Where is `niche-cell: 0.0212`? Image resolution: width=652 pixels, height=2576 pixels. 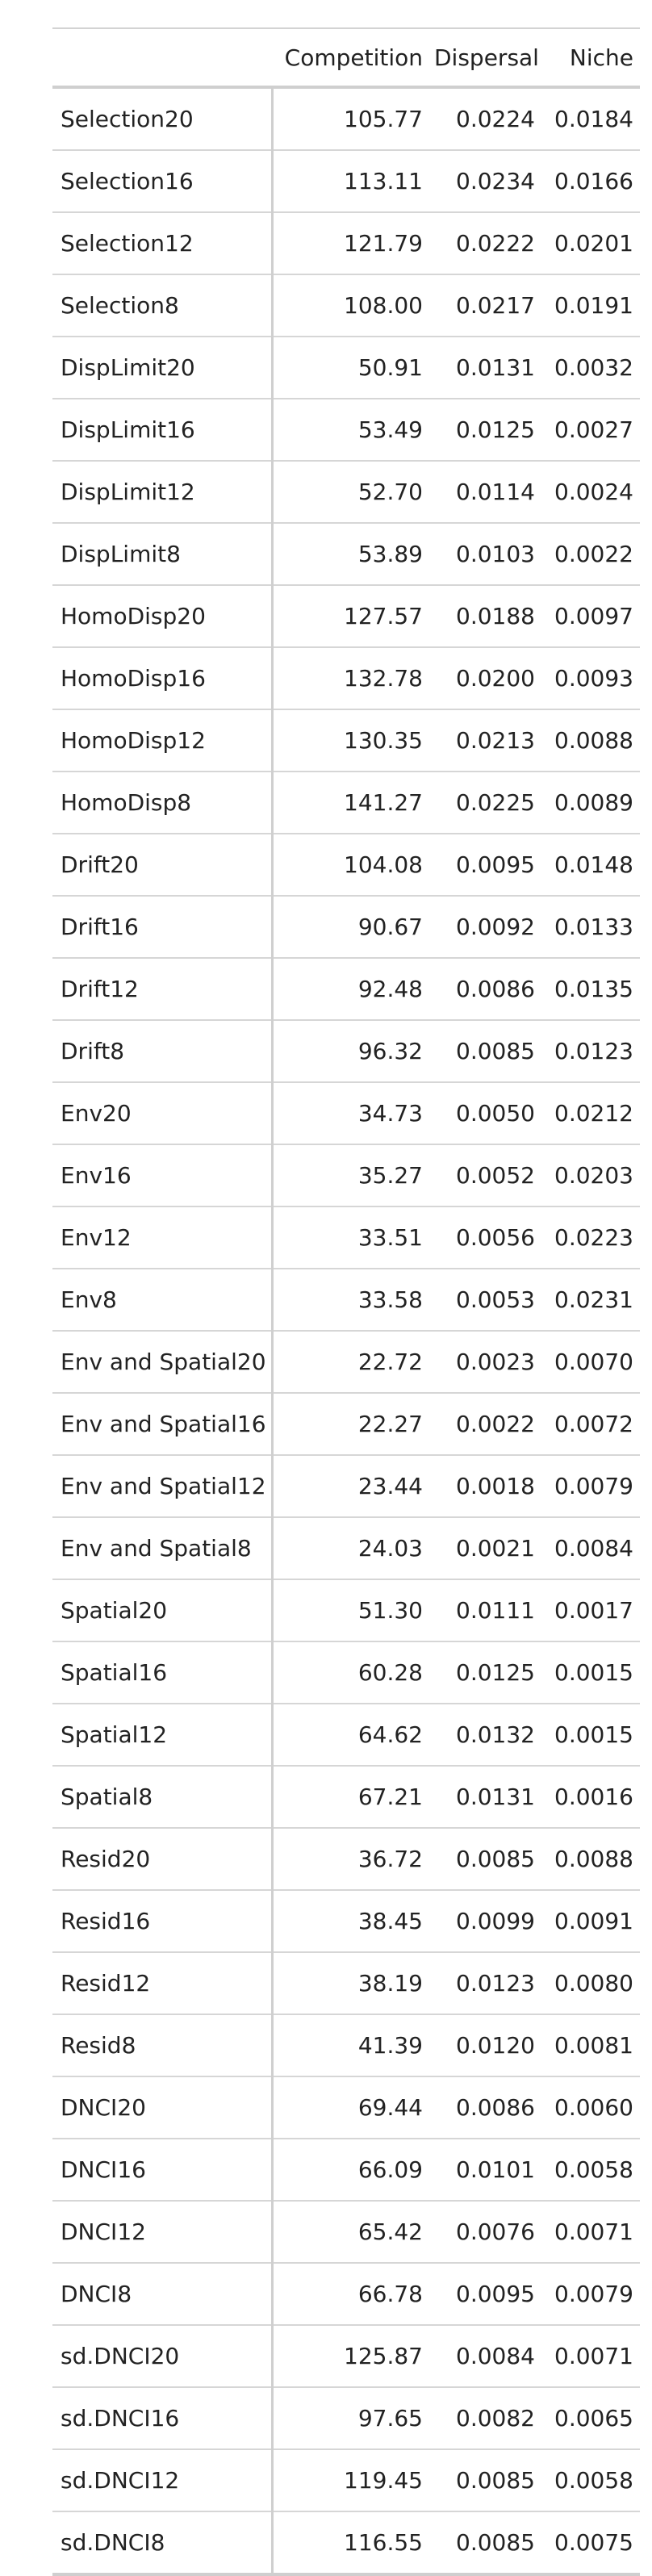
niche-cell: 0.0212 is located at coordinates (593, 1113).